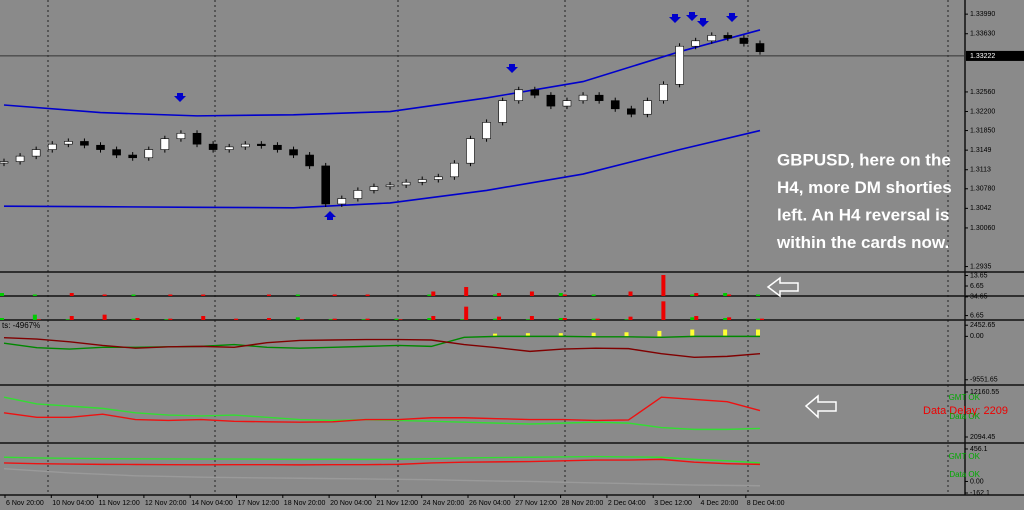  Describe the element at coordinates (166, 503) in the screenshot. I see `x-tick-label: 12 Nov 20:00` at that location.